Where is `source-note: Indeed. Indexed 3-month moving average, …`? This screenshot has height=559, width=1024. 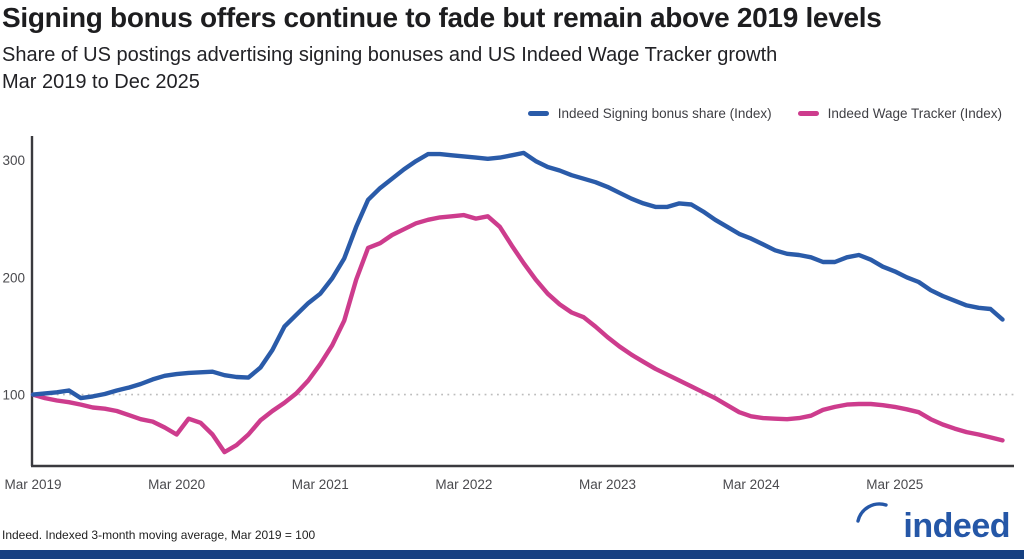
source-note: Indeed. Indexed 3-month moving average, … is located at coordinates (159, 535).